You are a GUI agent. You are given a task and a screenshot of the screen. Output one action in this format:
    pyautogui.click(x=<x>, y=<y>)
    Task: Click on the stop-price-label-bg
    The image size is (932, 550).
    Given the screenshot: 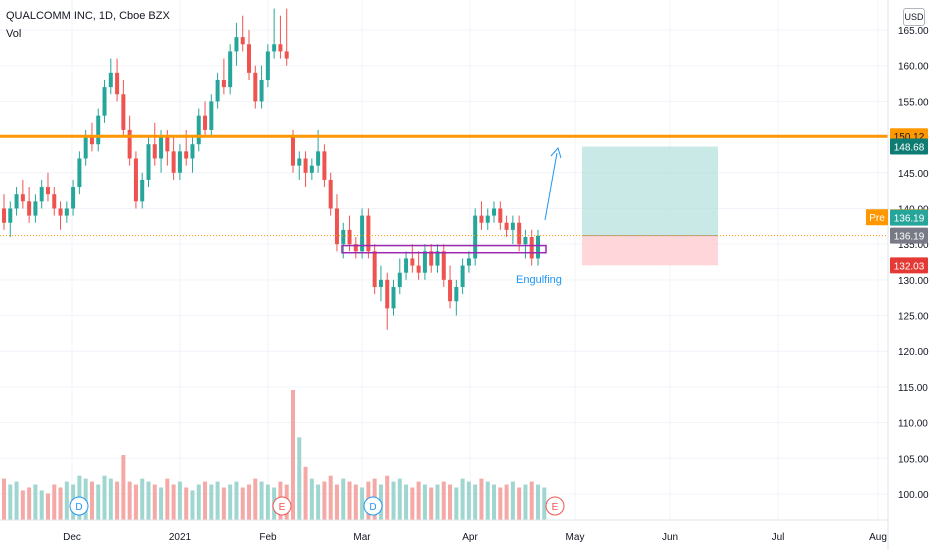 What is the action you would take?
    pyautogui.click(x=909, y=265)
    